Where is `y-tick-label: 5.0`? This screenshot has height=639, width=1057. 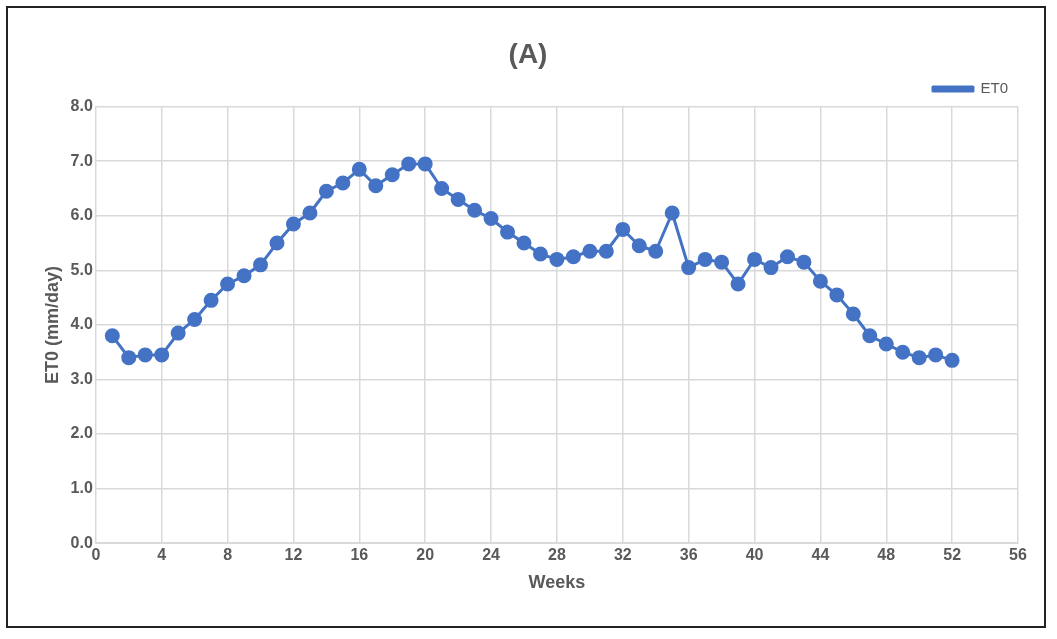
y-tick-label: 5.0 is located at coordinates (81, 269).